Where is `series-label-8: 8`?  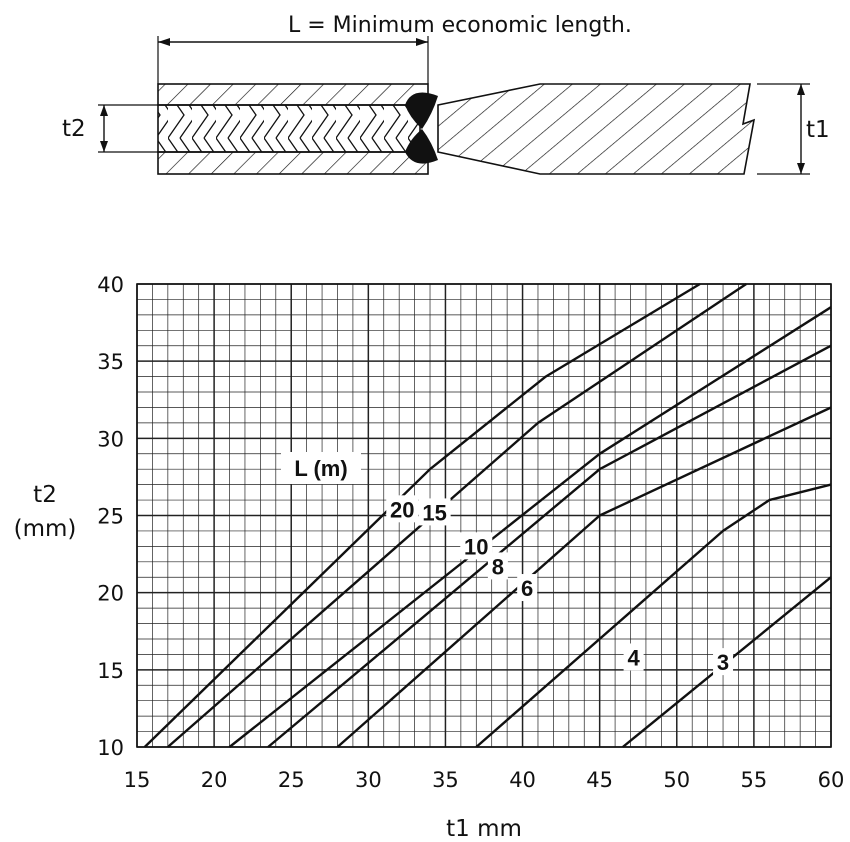
series-label-8: 8 is located at coordinates (498, 566).